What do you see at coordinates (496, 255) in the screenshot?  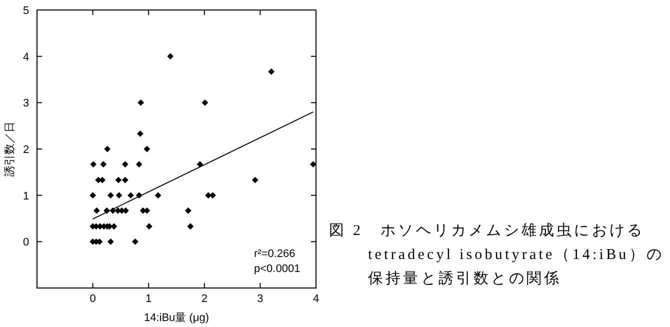 I see `title: 図 2 ホソヘリカメムシ雄成虫におけるtetradecyl isobutyrate（14:iBu）の保持量と誘引数との関係` at bounding box center [496, 255].